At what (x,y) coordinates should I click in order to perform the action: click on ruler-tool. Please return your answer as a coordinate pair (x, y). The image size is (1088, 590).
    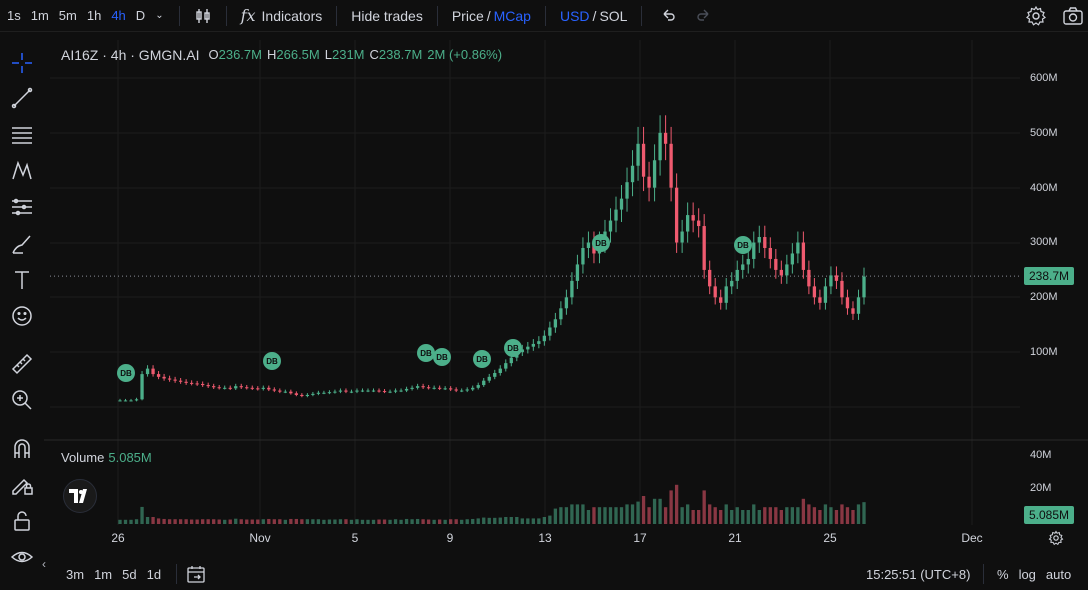
    Looking at the image, I should click on (22, 364).